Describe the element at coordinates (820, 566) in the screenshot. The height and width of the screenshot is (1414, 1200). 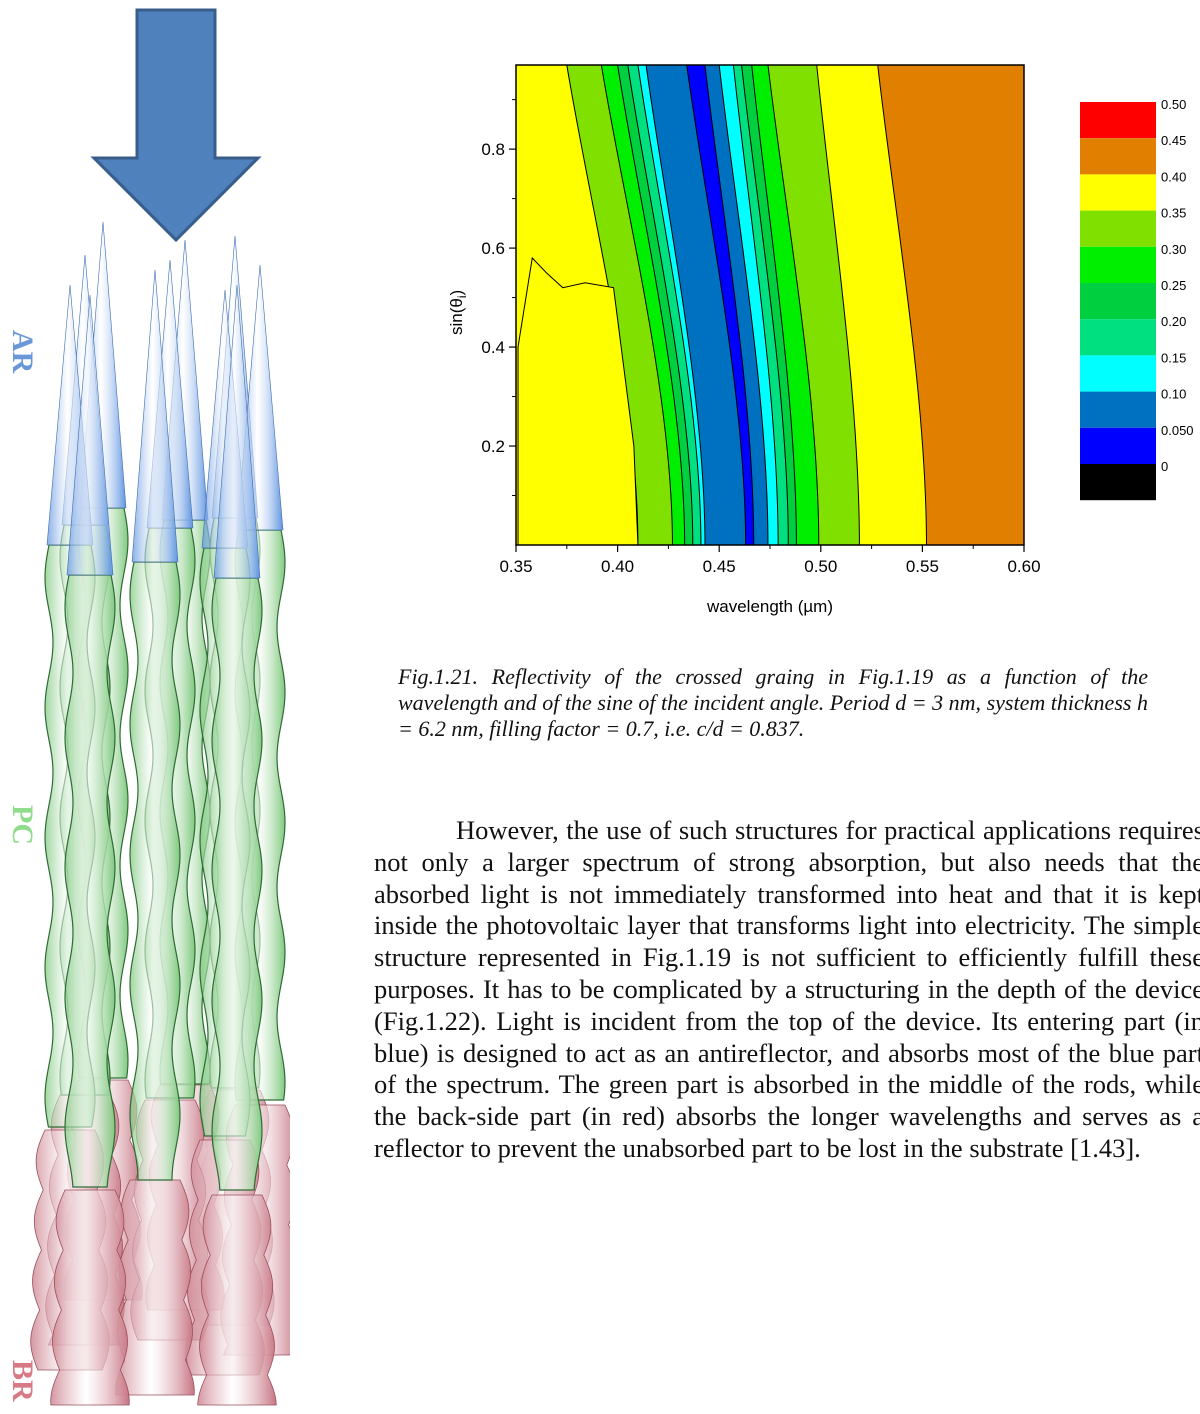
I see `x-tick-label: 0.50` at that location.